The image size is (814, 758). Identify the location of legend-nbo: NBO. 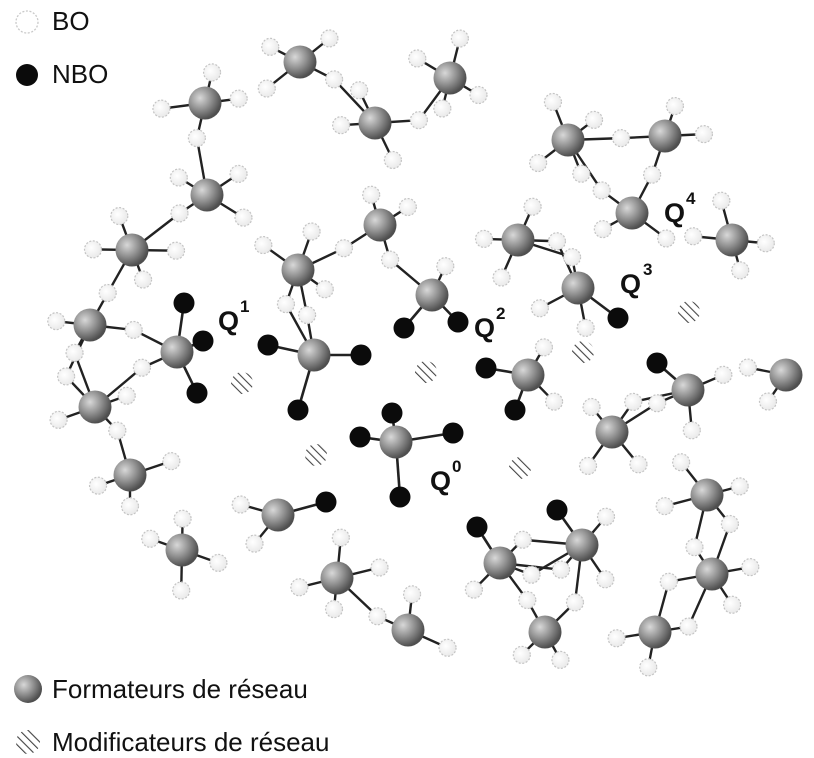
(58, 74).